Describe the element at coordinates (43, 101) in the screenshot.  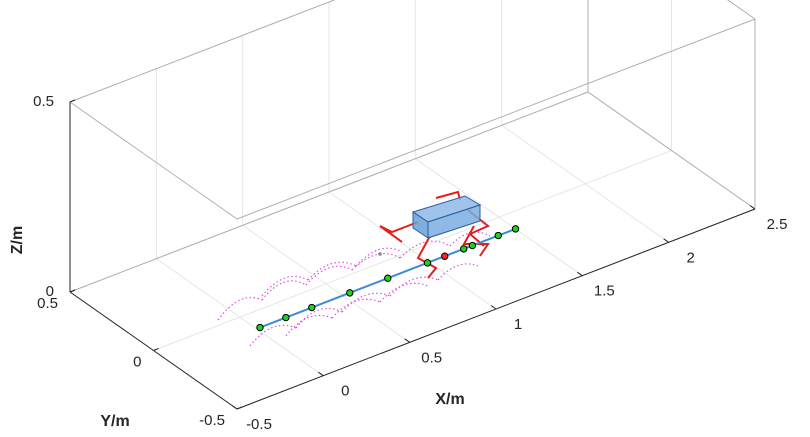
I see `z-tick-label: 0.5` at that location.